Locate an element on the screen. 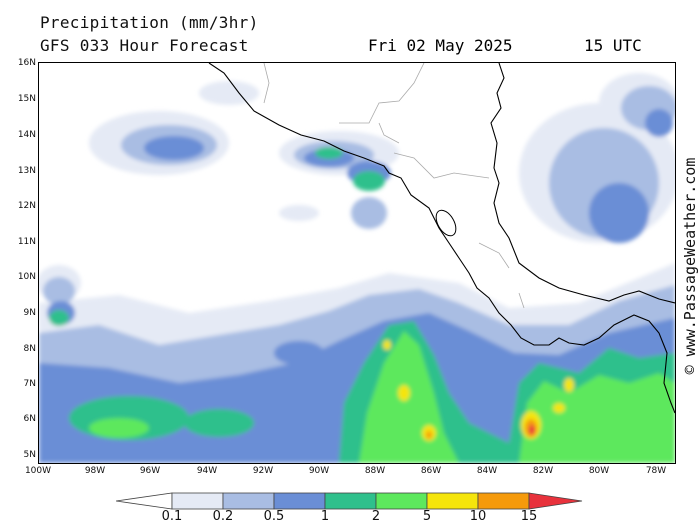 The height and width of the screenshot is (525, 700). lon-label-98w: 98W is located at coordinates (95, 471).